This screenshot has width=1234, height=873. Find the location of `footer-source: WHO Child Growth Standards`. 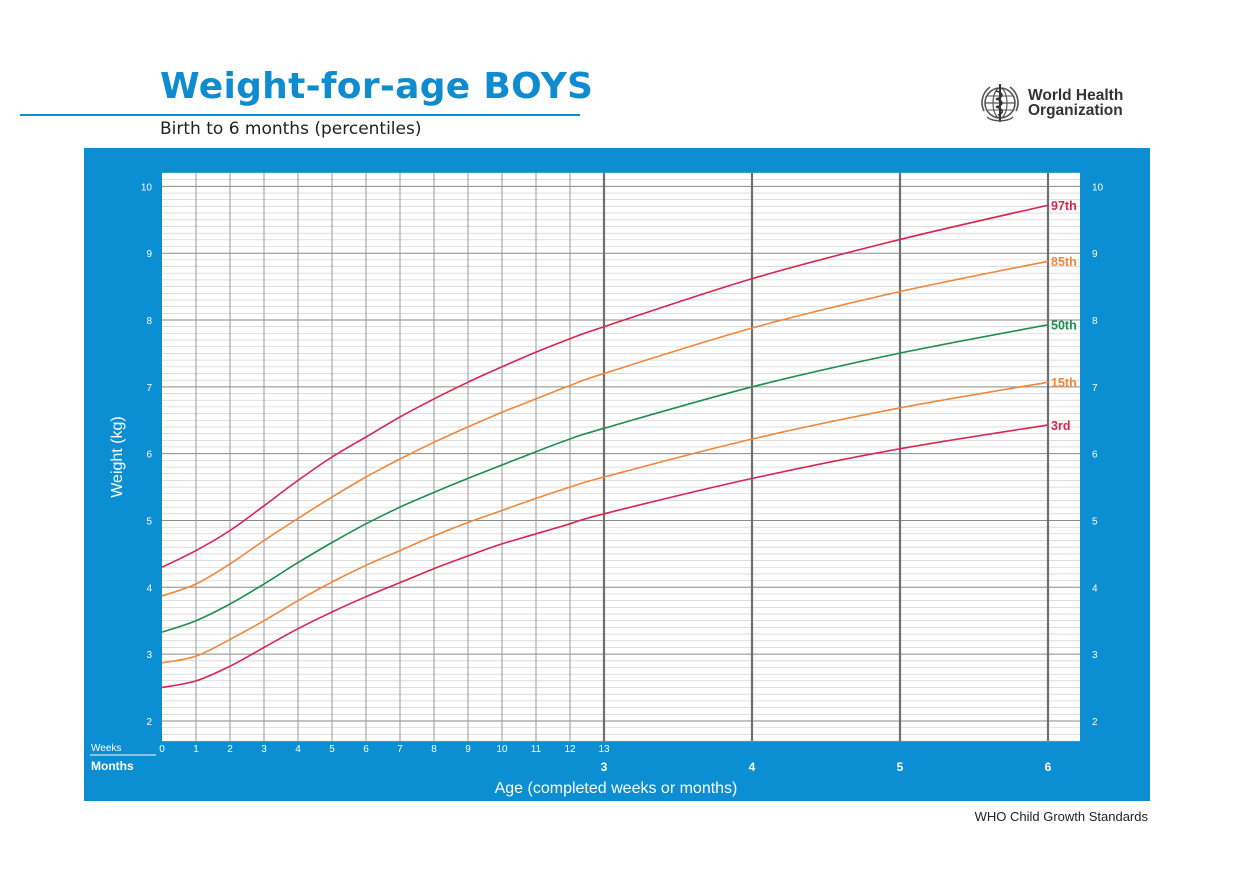

footer-source: WHO Child Growth Standards is located at coordinates (1061, 816).